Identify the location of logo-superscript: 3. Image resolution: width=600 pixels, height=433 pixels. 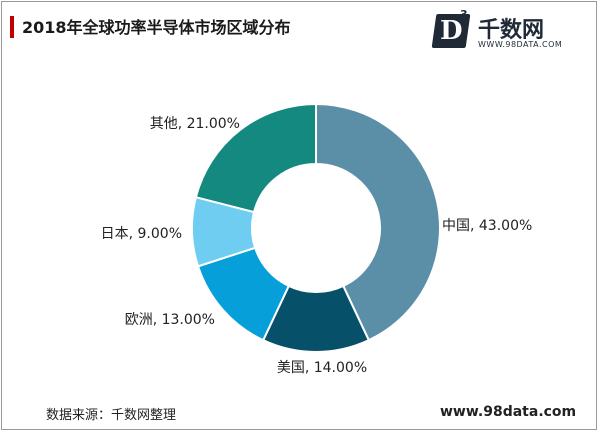
(464, 14).